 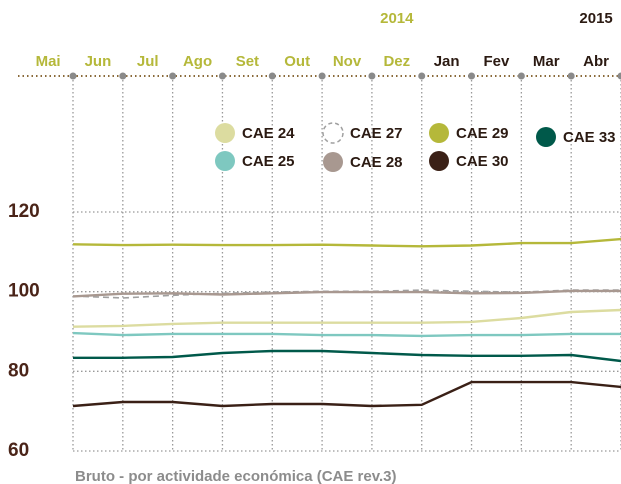 I want to click on y-tick-label: 60, so click(x=18, y=450).